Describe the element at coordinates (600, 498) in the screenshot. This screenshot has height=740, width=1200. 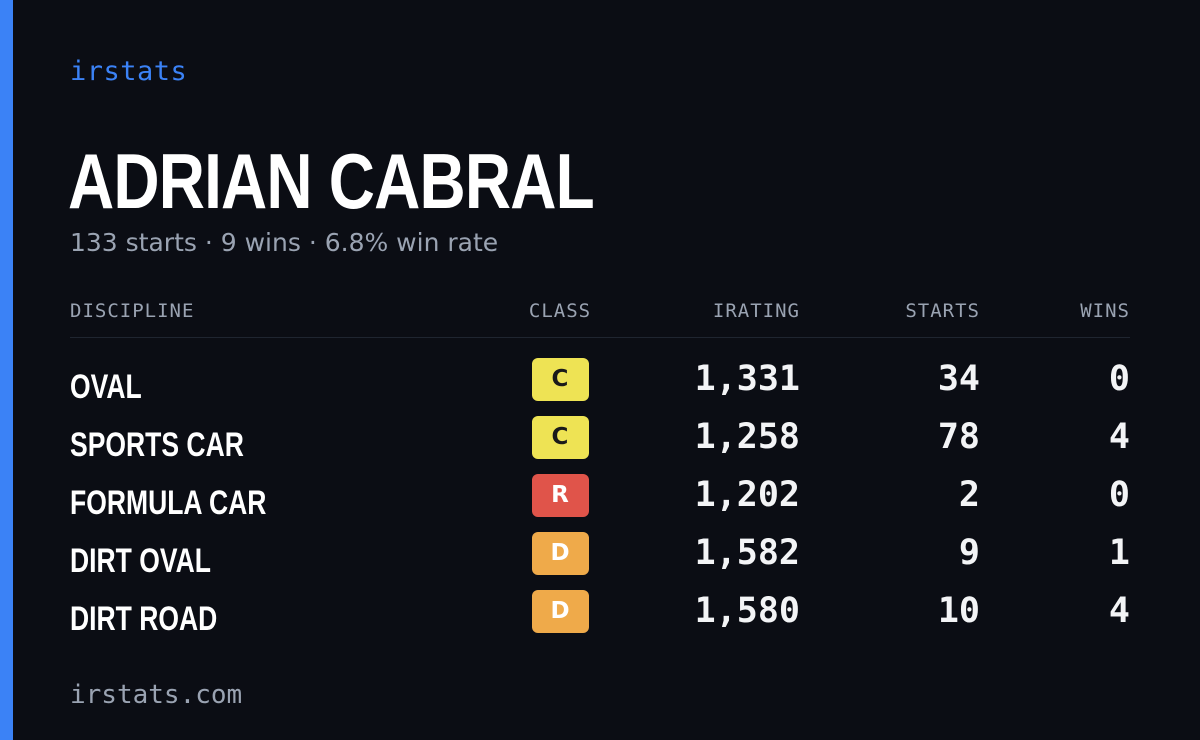
I see `table-row: FORMULA CAR R 1,202 2 0` at that location.